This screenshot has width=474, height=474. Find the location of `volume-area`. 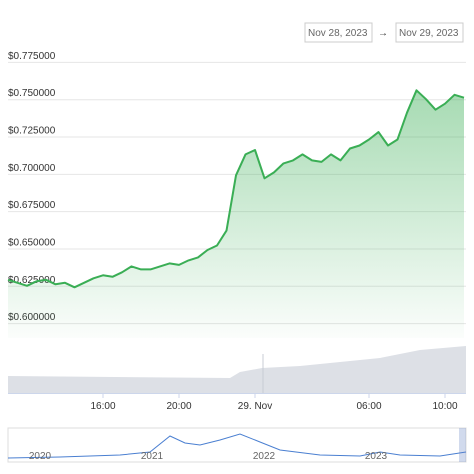

volume-area is located at coordinates (237, 369).